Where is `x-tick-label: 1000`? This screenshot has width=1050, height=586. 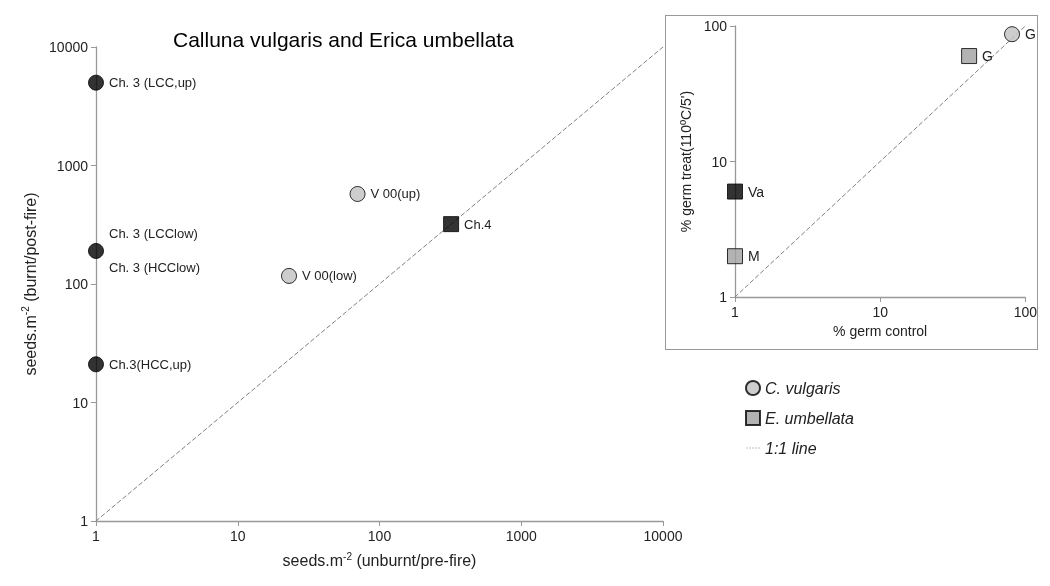
x-tick-label: 1000 is located at coordinates (521, 536).